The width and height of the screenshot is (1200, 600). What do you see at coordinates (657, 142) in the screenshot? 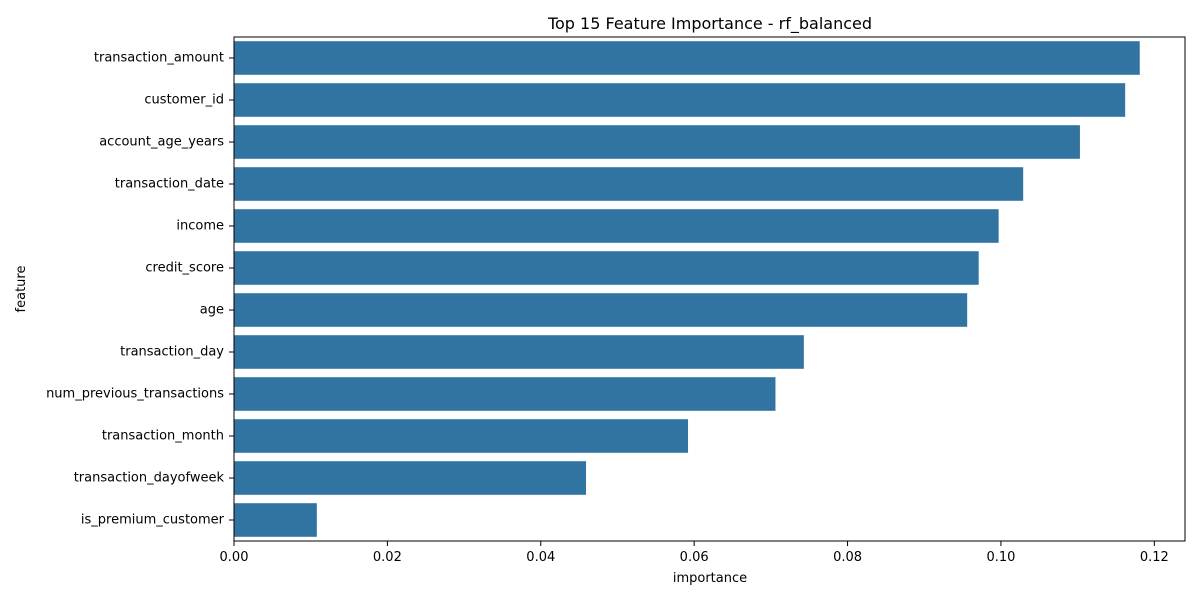
I see `bar-account-age-years` at bounding box center [657, 142].